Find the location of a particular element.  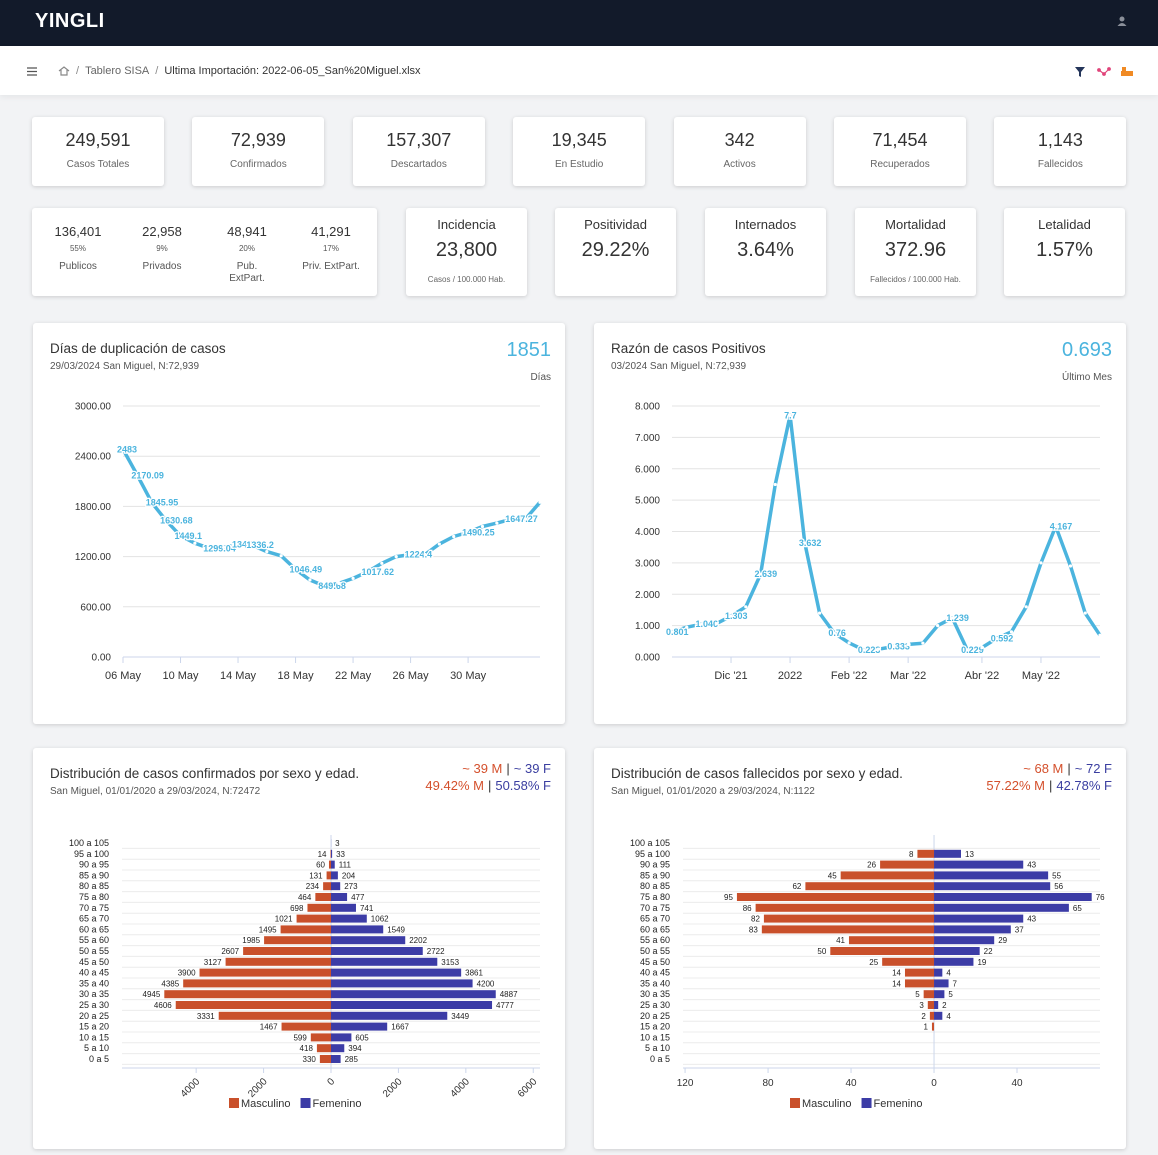

stat-f-age: ~ 39 F is located at coordinates (532, 768).